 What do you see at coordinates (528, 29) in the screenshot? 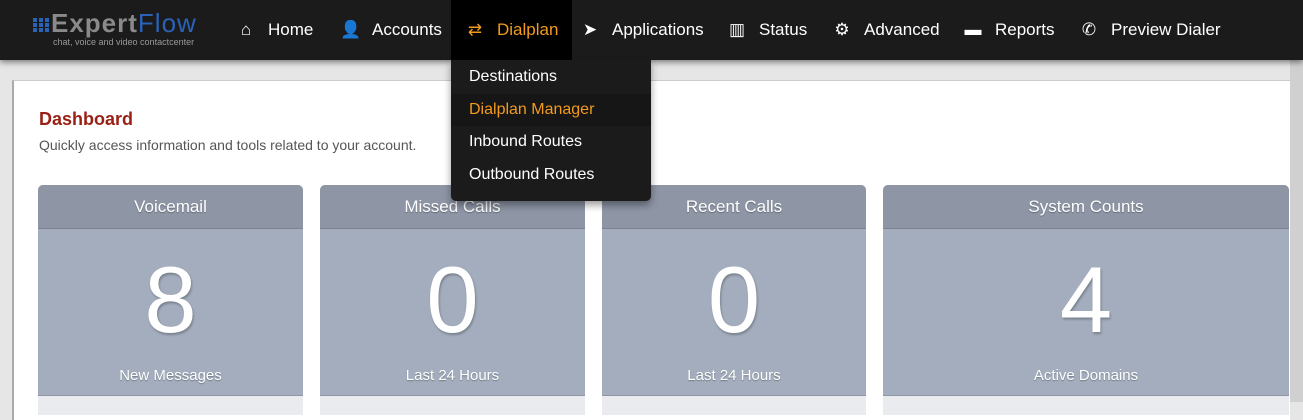
I see `nav-item-label: Dialplan` at bounding box center [528, 29].